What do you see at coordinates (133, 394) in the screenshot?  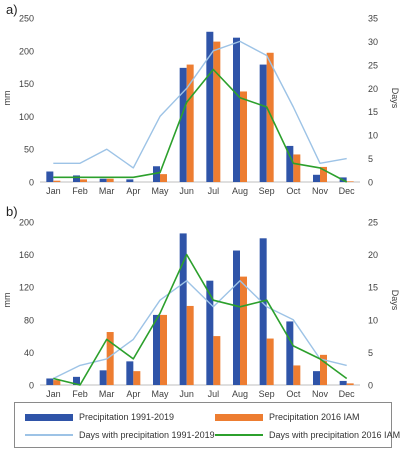 I see `x-tick-label-b-3: Apr` at bounding box center [133, 394].